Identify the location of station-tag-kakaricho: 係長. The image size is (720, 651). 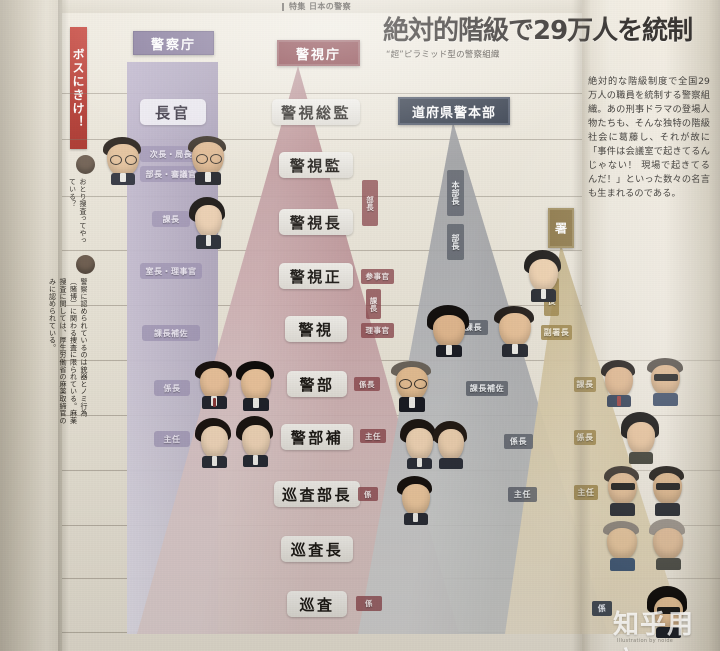
(585, 437).